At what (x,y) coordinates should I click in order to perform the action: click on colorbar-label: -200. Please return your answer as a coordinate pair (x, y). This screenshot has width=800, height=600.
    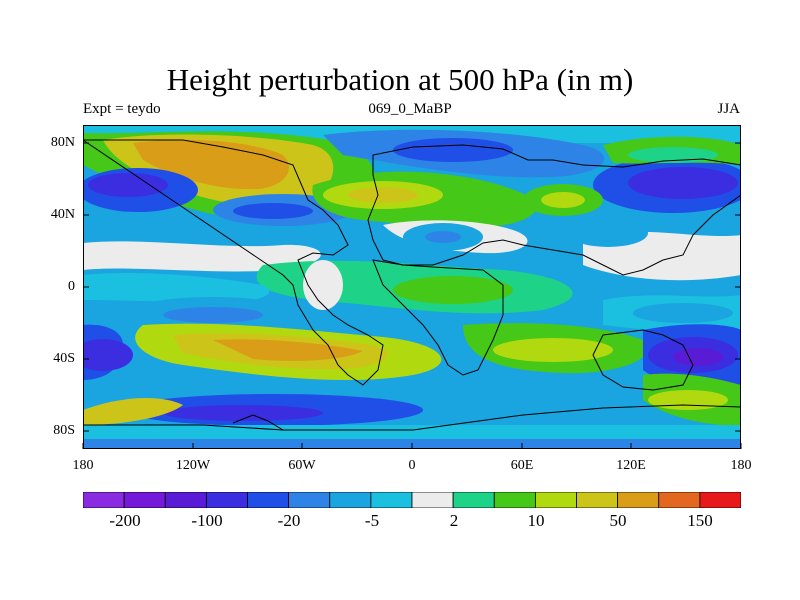
    Looking at the image, I should click on (125, 520).